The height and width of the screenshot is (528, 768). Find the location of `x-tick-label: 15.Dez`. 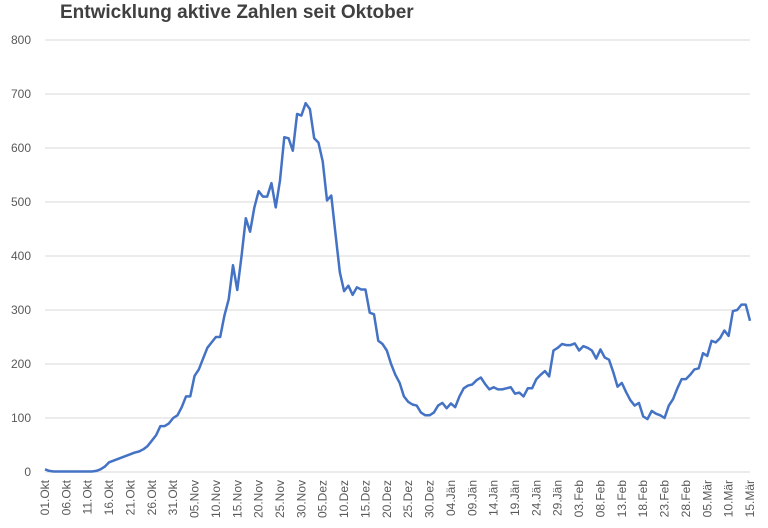

x-tick-label: 15.Dez is located at coordinates (365, 499).